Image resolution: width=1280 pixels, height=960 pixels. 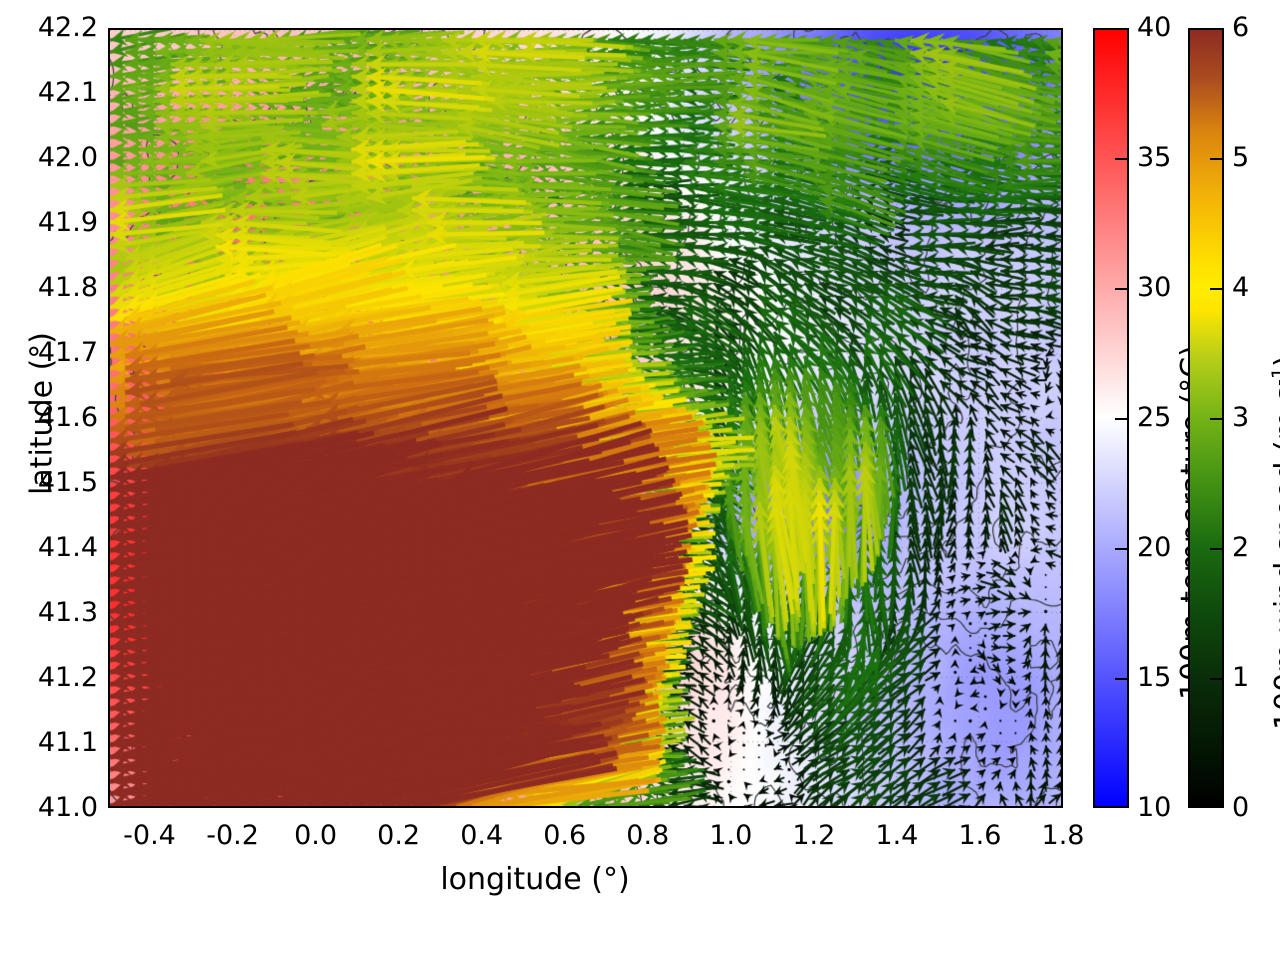 What do you see at coordinates (1274, 376) in the screenshot?
I see `windspeed-colorbar-title-exponent: -1` at bounding box center [1274, 376].